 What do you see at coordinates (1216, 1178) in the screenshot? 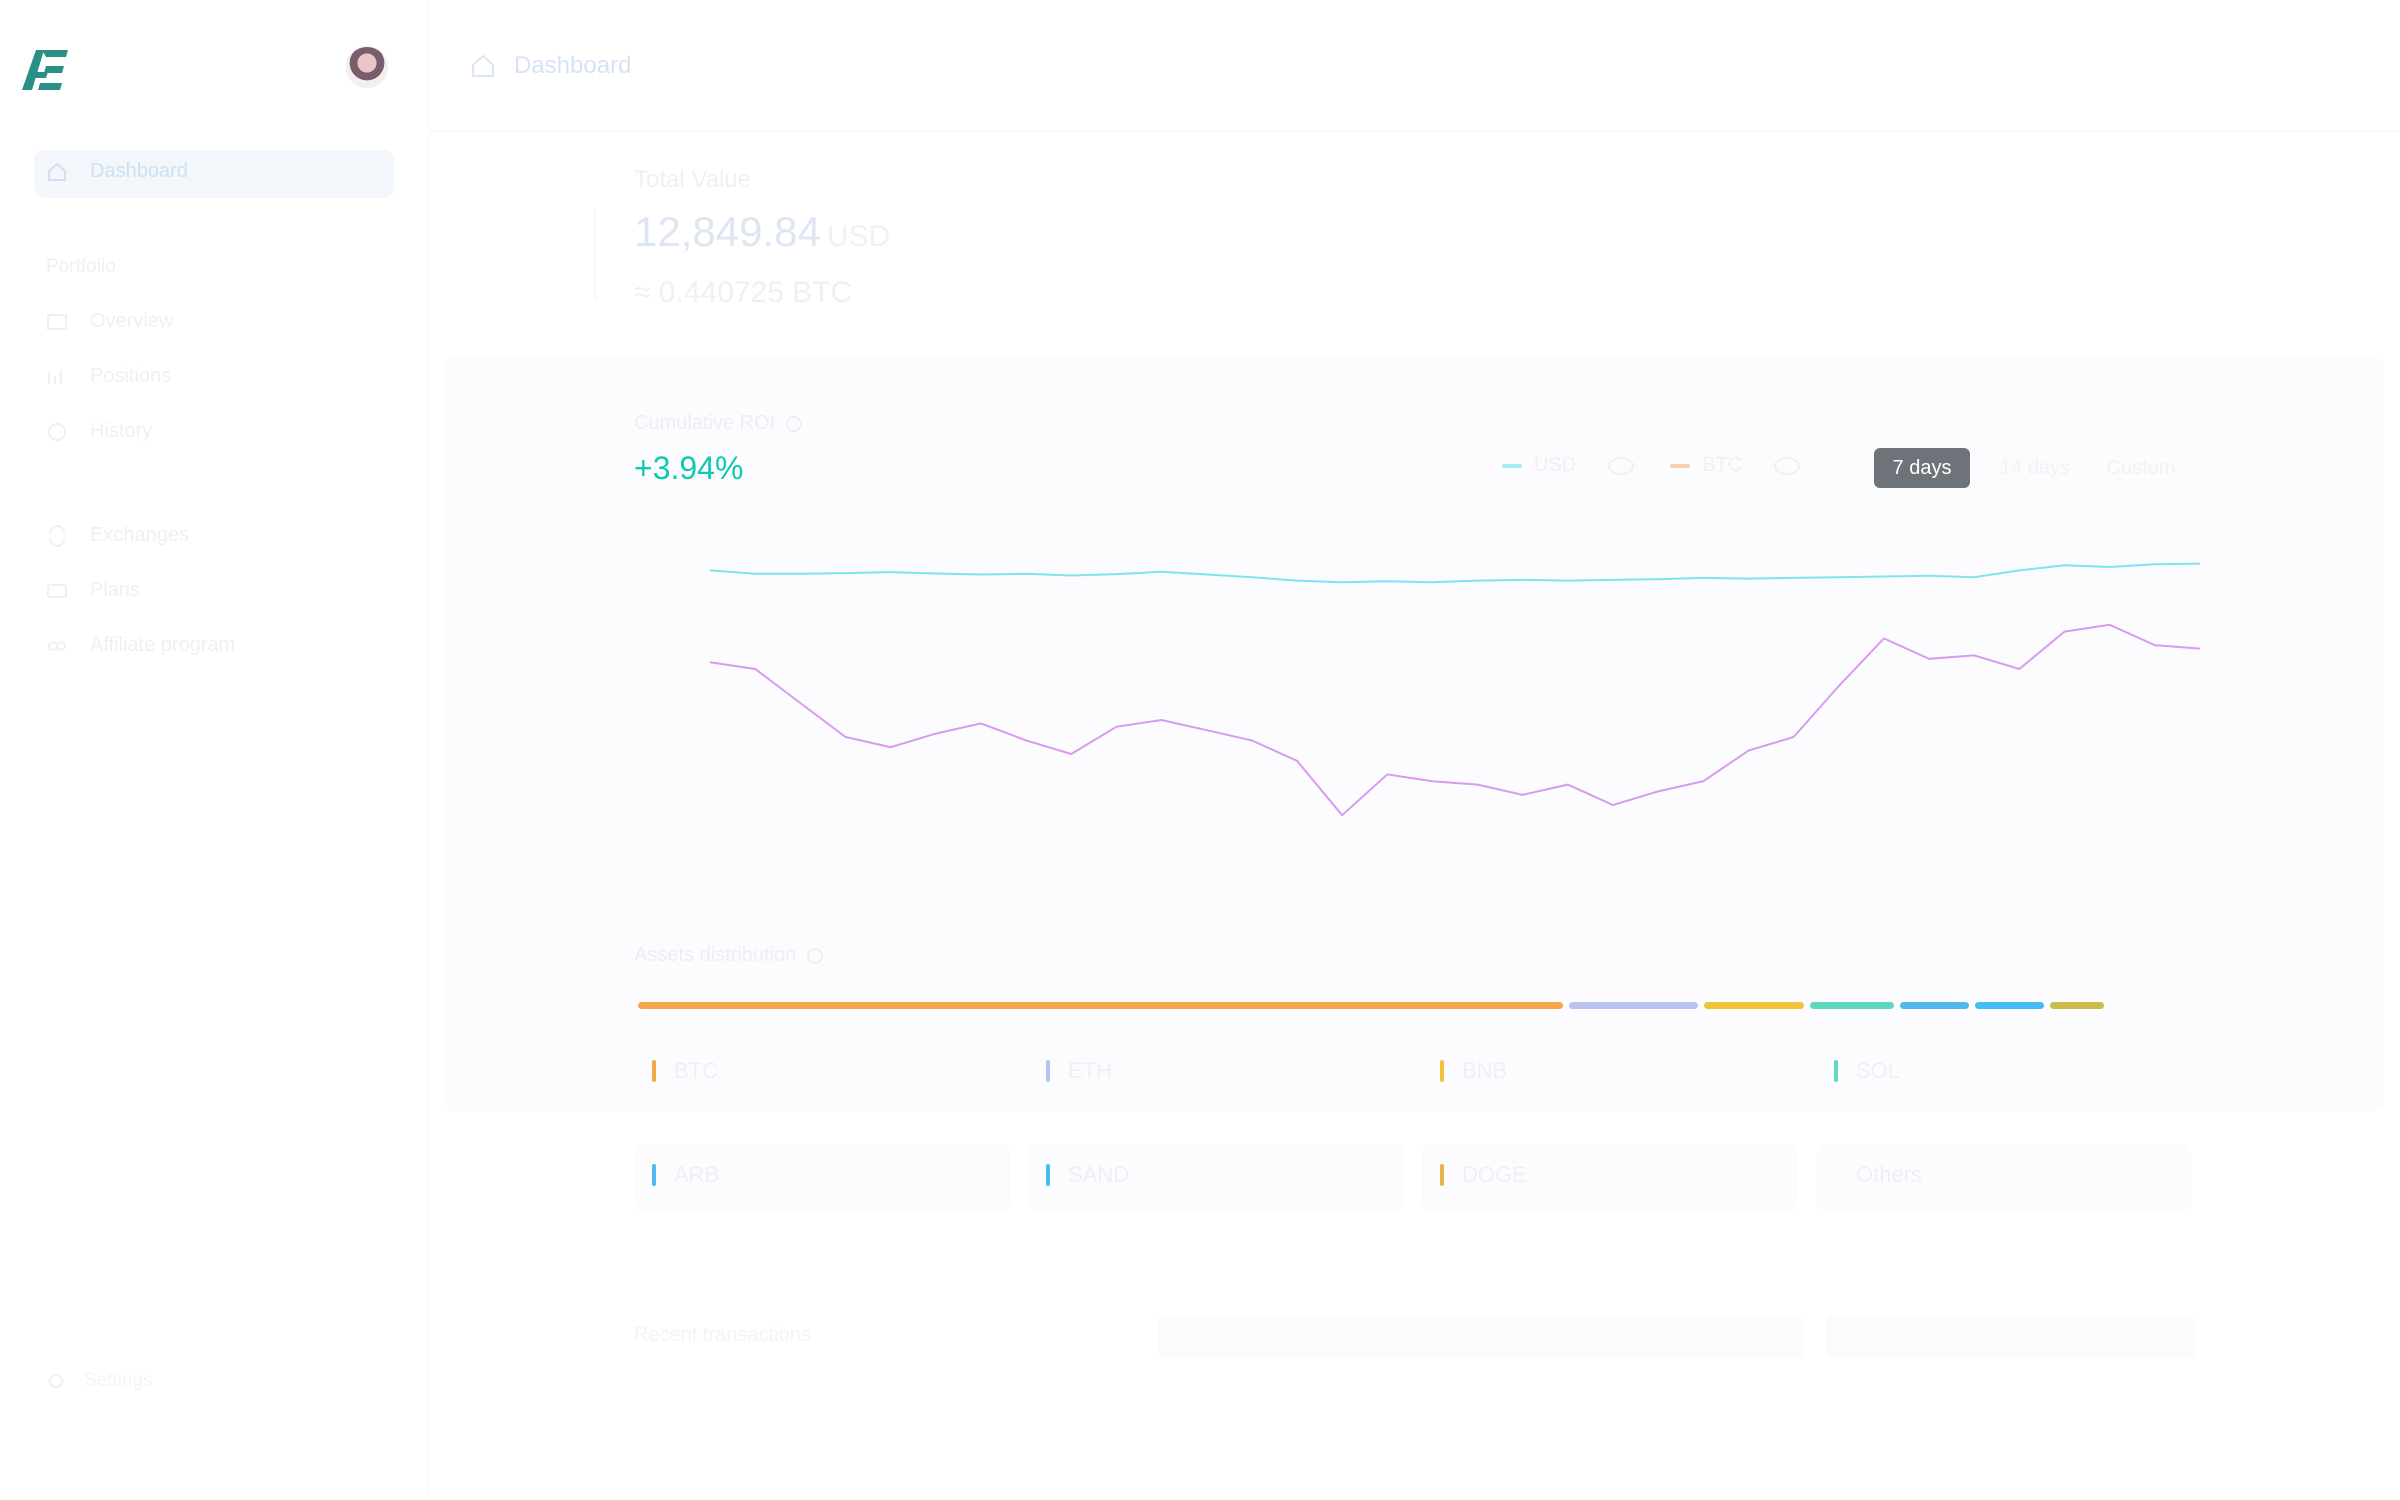
I see `asset-card-sand: SAND` at bounding box center [1216, 1178].